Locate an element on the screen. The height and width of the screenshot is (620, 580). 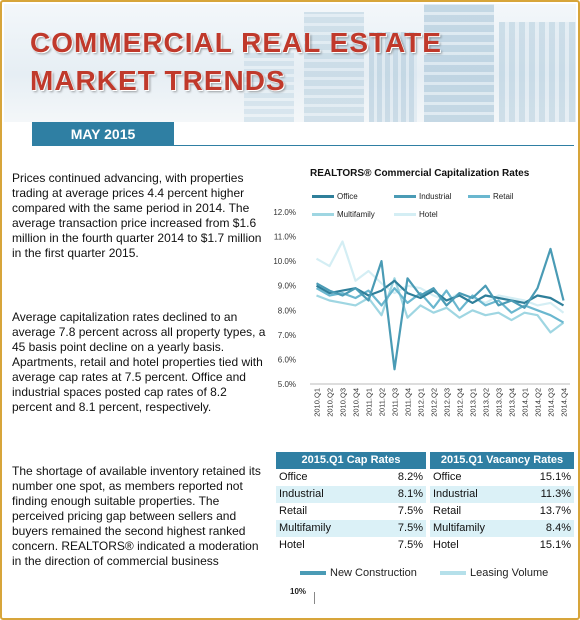
y-tick-label: 7.0% is located at coordinates (287, 335).